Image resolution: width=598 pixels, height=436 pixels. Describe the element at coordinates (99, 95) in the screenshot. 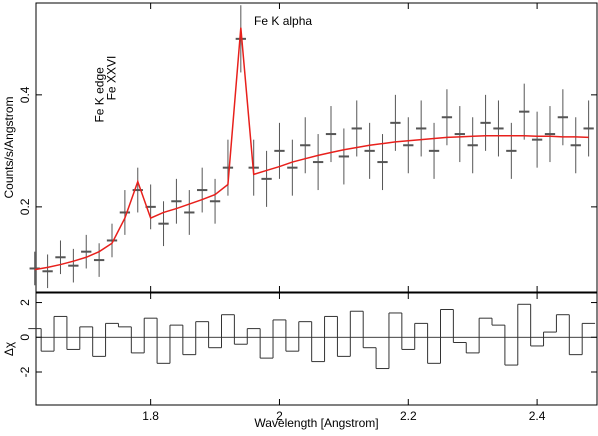

I see `annotation: Fe K edge` at that location.